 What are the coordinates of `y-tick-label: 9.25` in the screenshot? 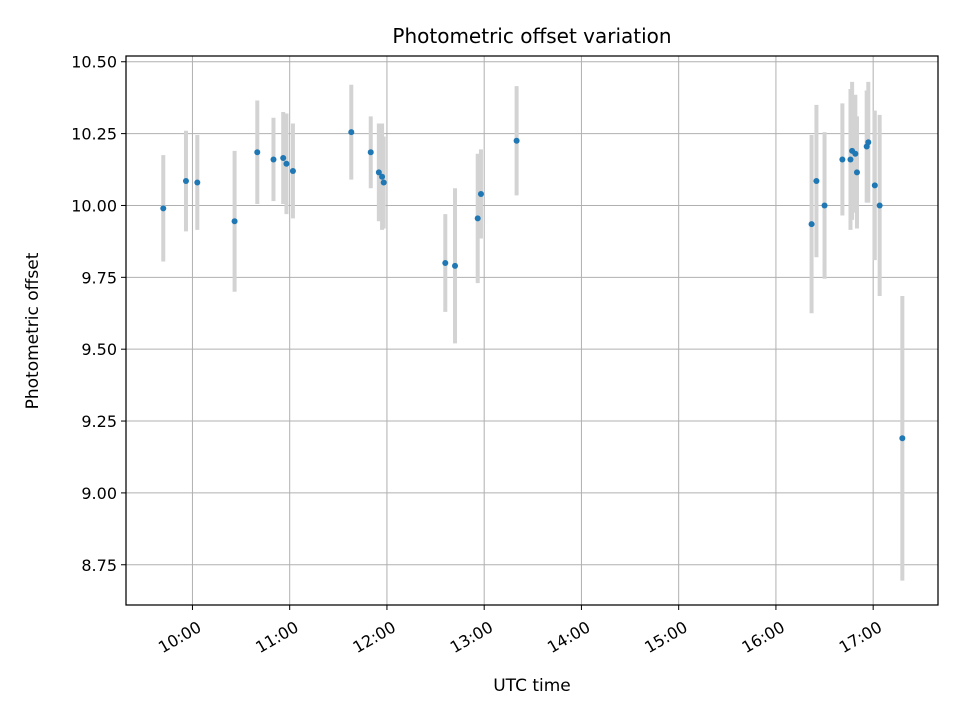 It's located at (99, 421).